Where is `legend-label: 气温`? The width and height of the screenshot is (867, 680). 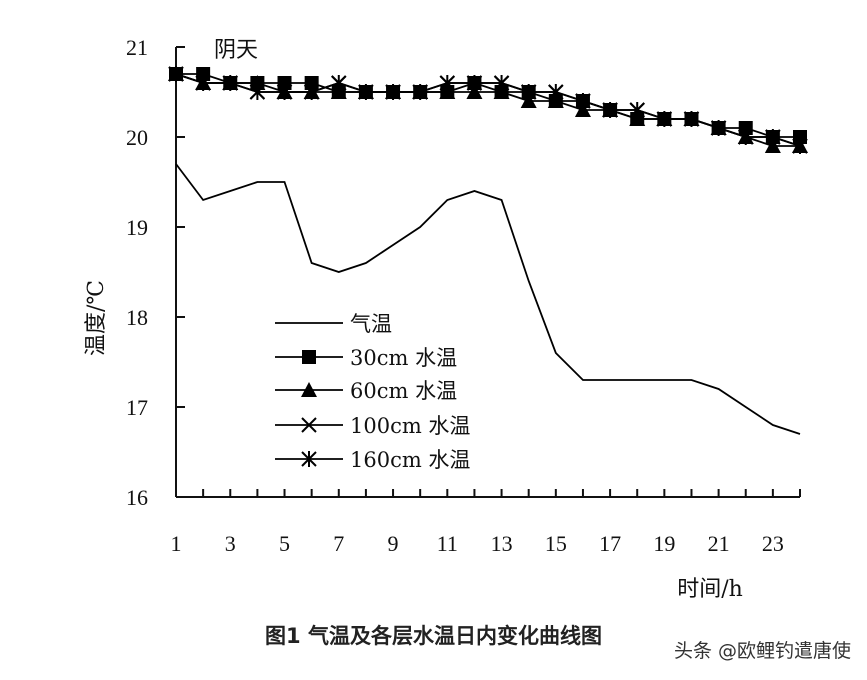 legend-label: 气温 is located at coordinates (371, 324).